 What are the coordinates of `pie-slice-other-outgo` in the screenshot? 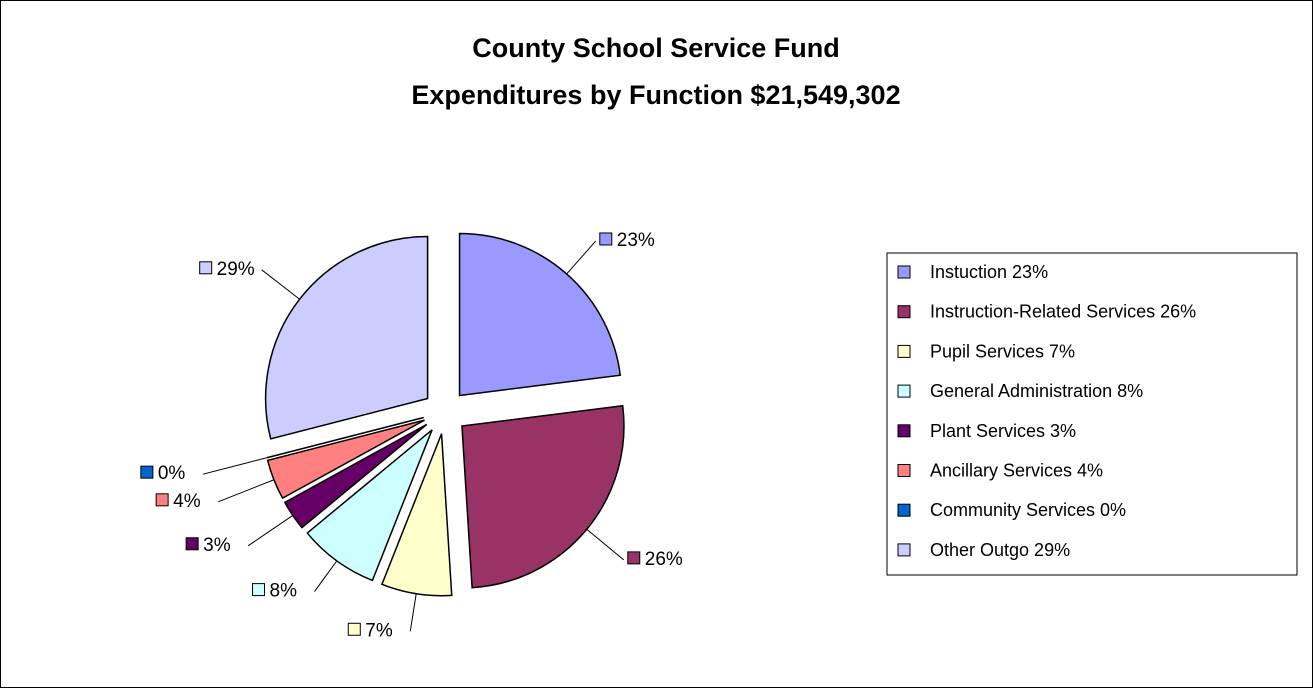 It's located at (346, 337).